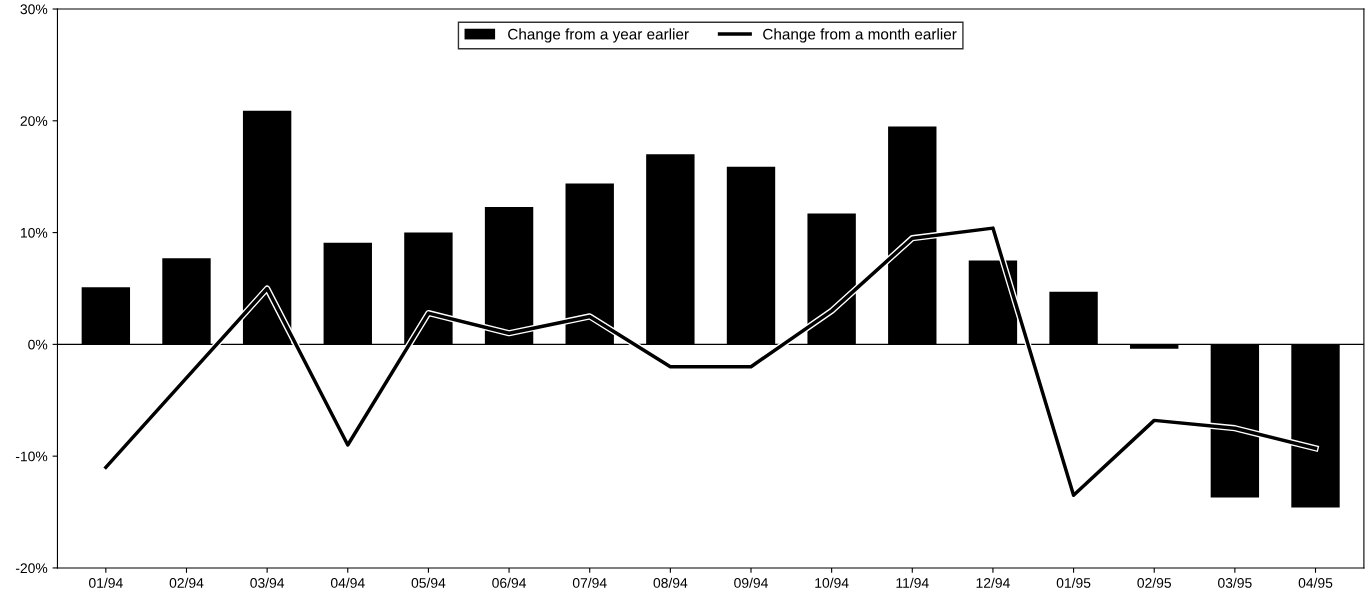  What do you see at coordinates (428, 582) in the screenshot?
I see `x-tick-label: 05/94` at bounding box center [428, 582].